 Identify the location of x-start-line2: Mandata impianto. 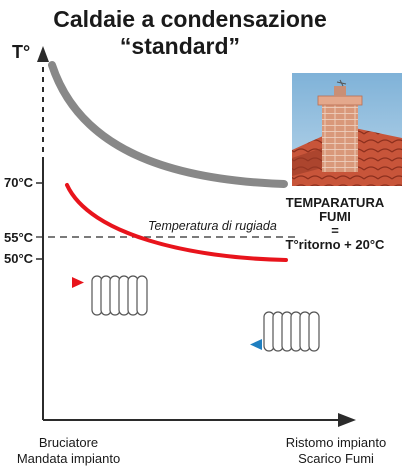
(68, 458).